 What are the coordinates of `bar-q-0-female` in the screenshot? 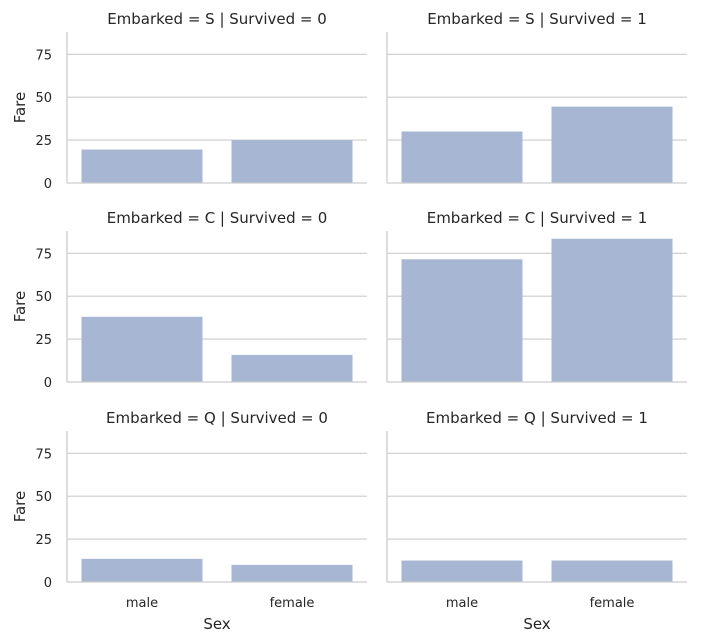 It's located at (292, 573).